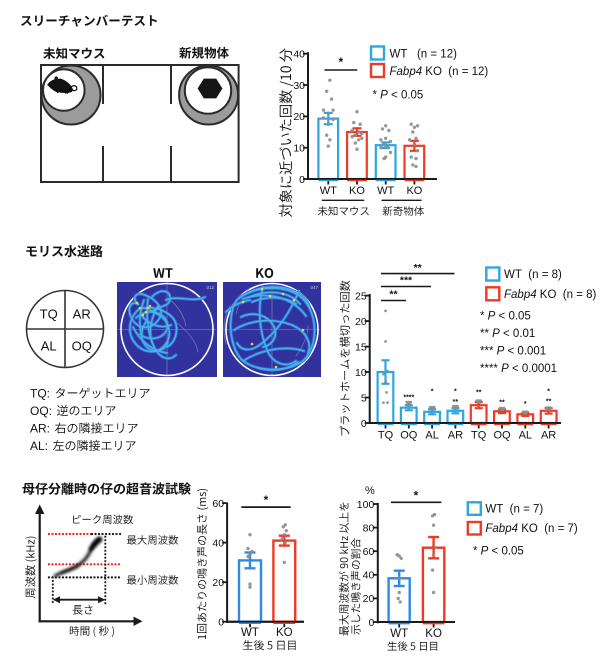 This screenshot has height=666, width=610. I want to click on svg-text: **** P < 0.0001, so click(518, 369).